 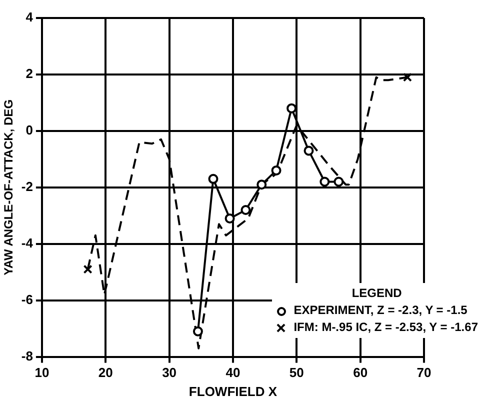 What do you see at coordinates (376, 293) in the screenshot?
I see `legend-title: LEGEND` at bounding box center [376, 293].